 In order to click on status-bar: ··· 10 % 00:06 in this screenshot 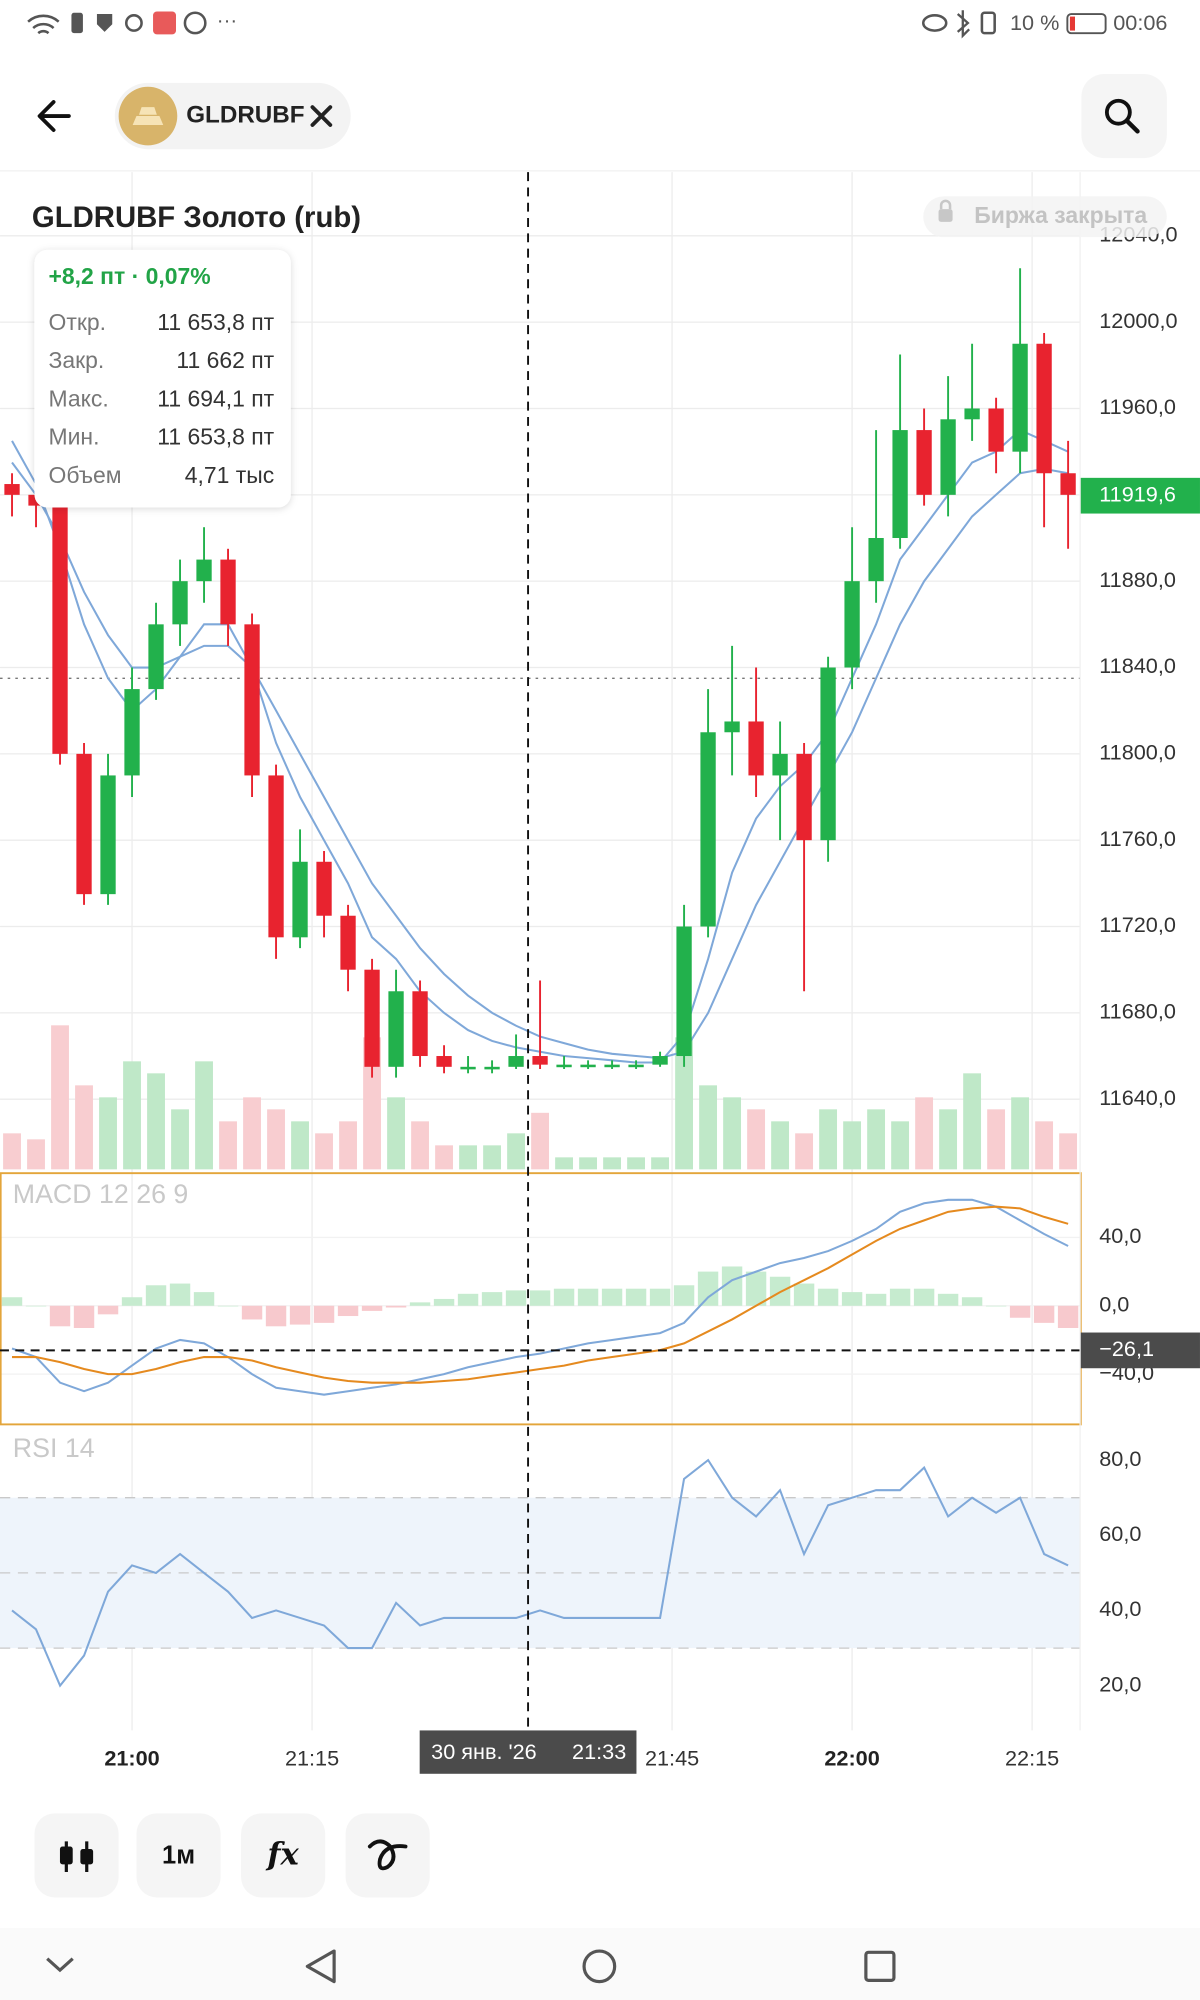, I will do `click(597, 24)`.